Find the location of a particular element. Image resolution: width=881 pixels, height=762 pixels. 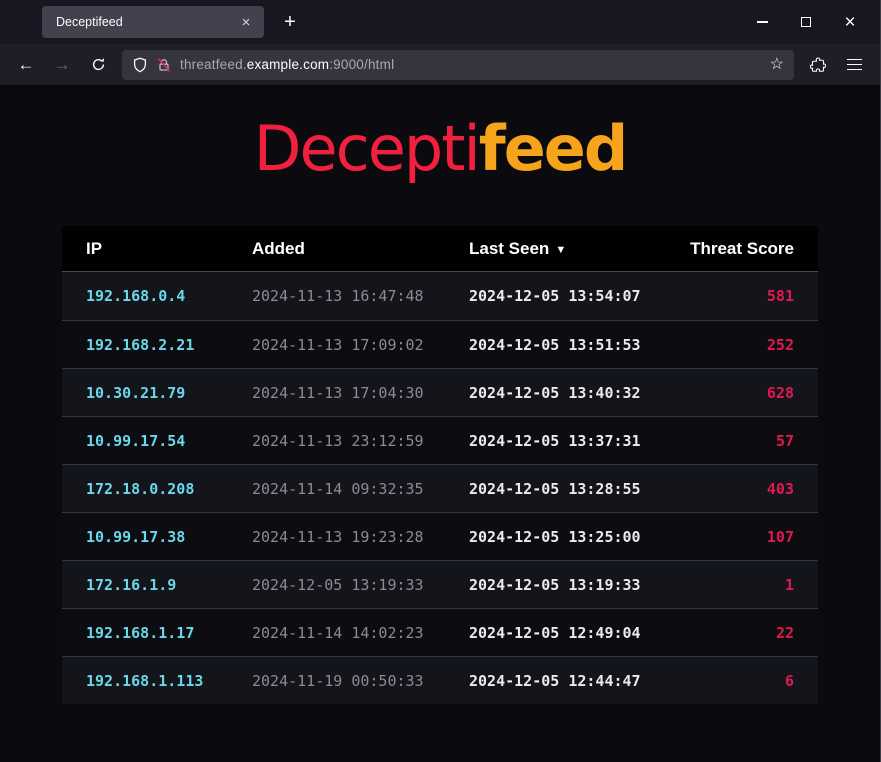

added-cell: 2024-11-14 09:32:35 is located at coordinates (338, 488).